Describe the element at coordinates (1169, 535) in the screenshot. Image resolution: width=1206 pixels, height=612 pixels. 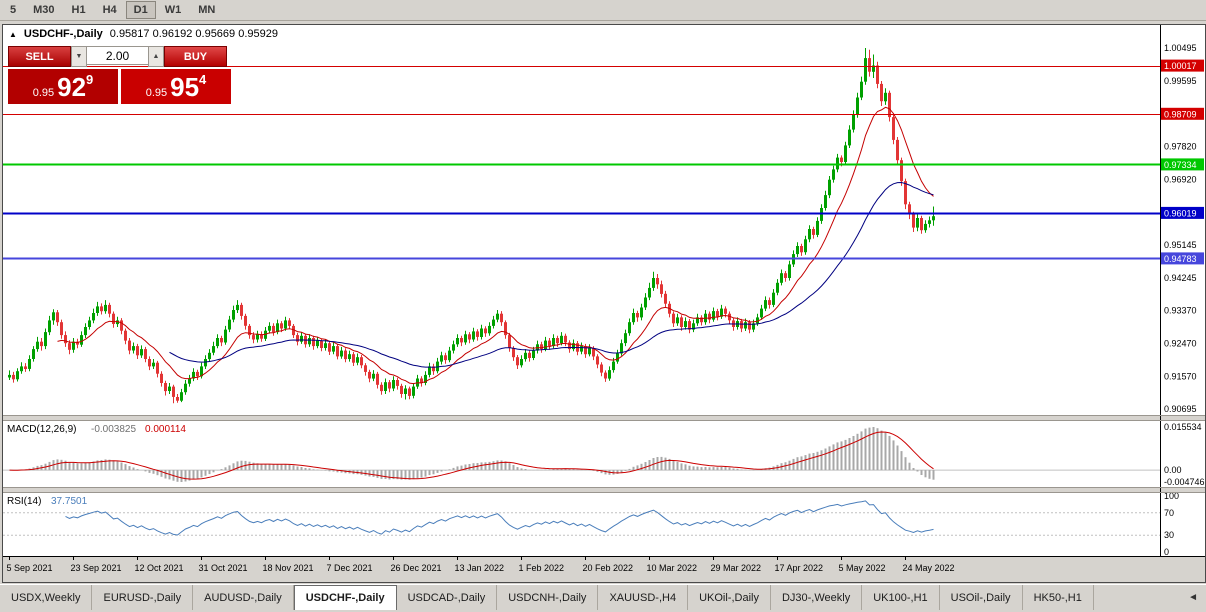
I see `svg-text: 30` at that location.